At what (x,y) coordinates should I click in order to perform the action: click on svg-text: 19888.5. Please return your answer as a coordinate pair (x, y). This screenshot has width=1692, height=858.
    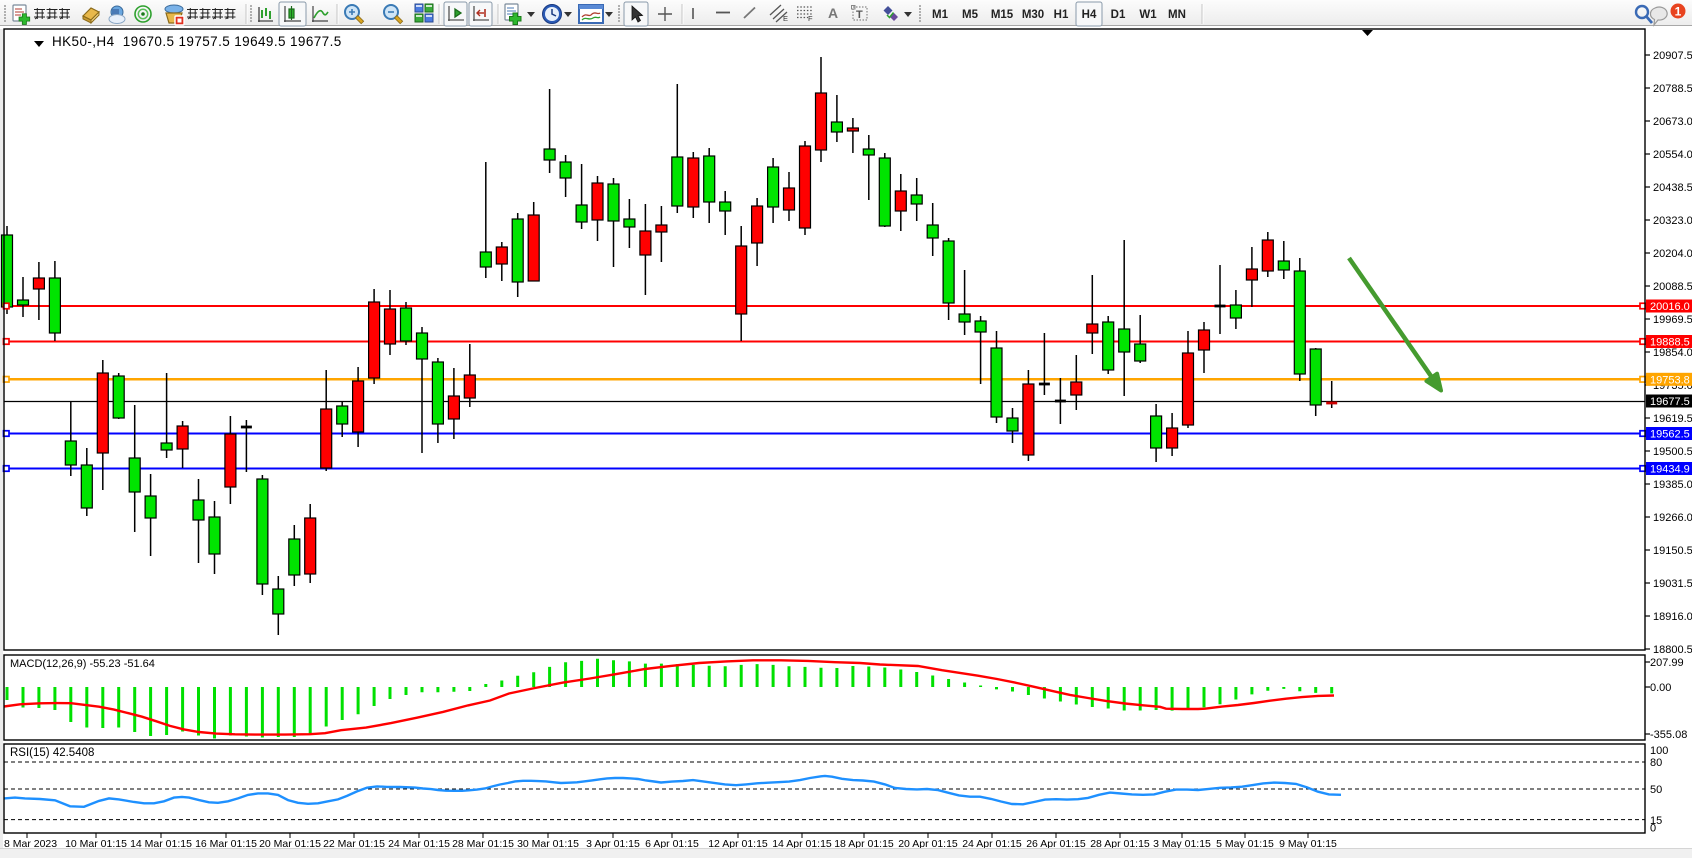
    Looking at the image, I should click on (1670, 343).